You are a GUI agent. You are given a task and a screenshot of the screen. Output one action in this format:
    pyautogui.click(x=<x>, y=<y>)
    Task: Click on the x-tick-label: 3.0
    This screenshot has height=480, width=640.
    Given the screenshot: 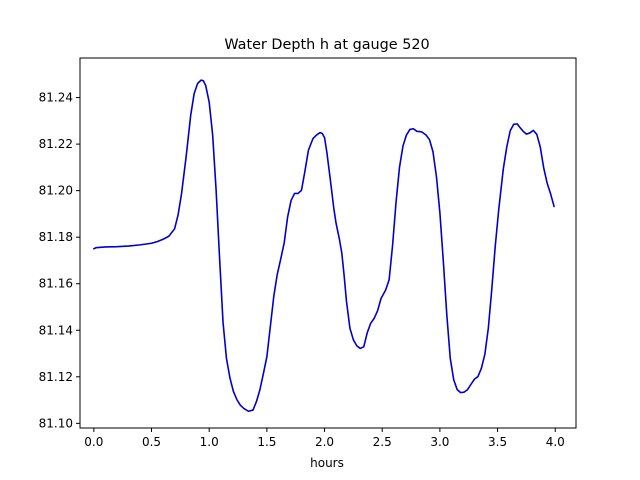 What is the action you would take?
    pyautogui.click(x=439, y=442)
    